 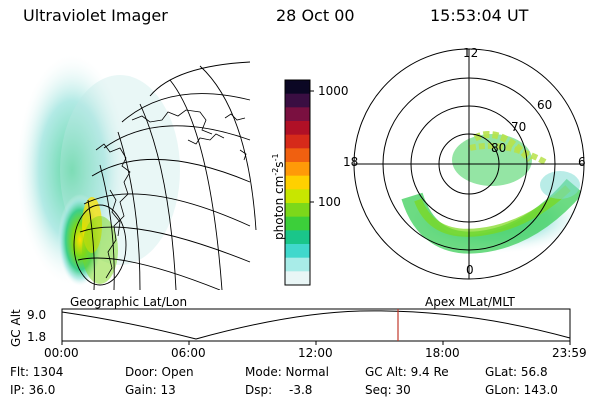 I want to click on status-flight: Flt: 1304, so click(x=37, y=372).